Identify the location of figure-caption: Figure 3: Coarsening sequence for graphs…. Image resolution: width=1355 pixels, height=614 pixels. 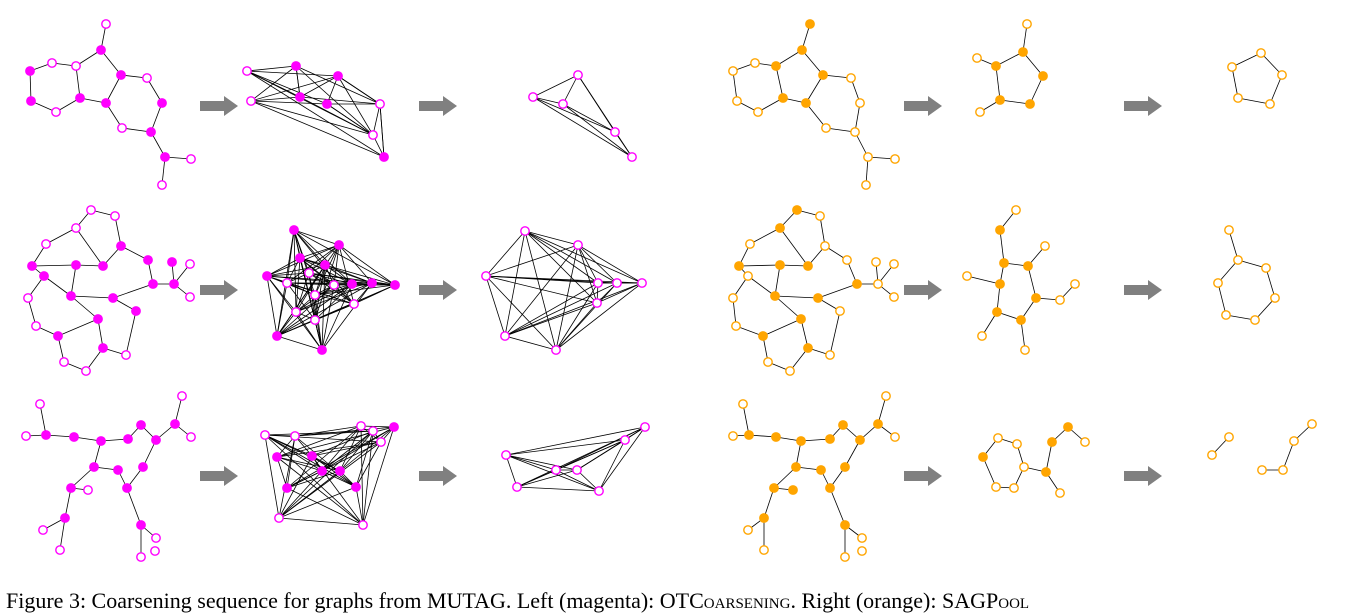
(680, 601).